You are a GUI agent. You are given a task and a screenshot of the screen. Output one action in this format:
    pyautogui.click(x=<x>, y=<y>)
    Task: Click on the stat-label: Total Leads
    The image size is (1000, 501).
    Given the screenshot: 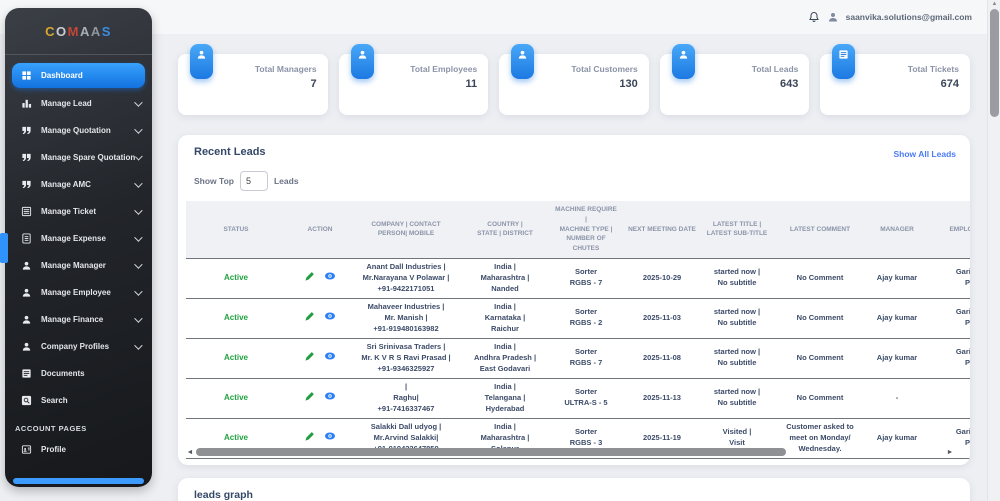 What is the action you would take?
    pyautogui.click(x=775, y=69)
    